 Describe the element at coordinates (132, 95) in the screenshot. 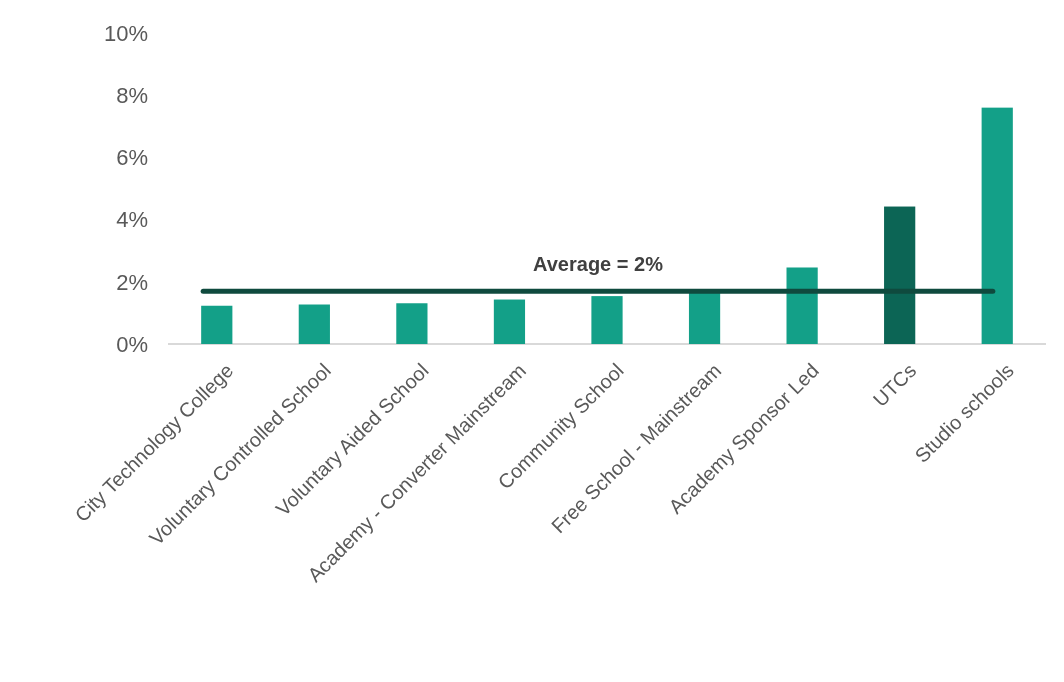

I see `y-tick-label: 8%` at that location.